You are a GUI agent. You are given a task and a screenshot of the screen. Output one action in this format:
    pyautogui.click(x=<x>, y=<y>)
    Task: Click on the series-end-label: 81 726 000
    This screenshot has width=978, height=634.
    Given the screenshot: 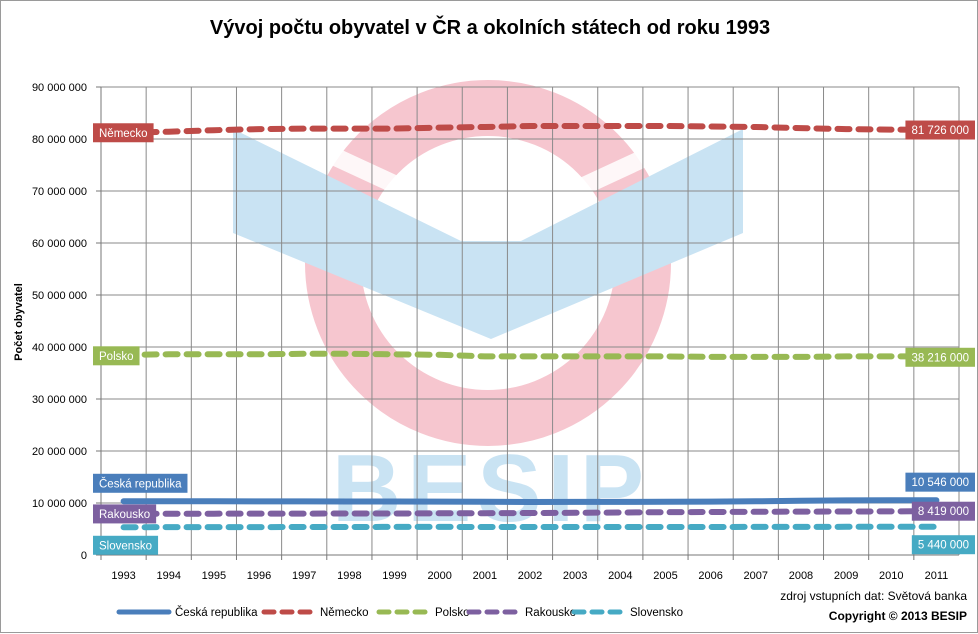 What is the action you would take?
    pyautogui.click(x=940, y=131)
    